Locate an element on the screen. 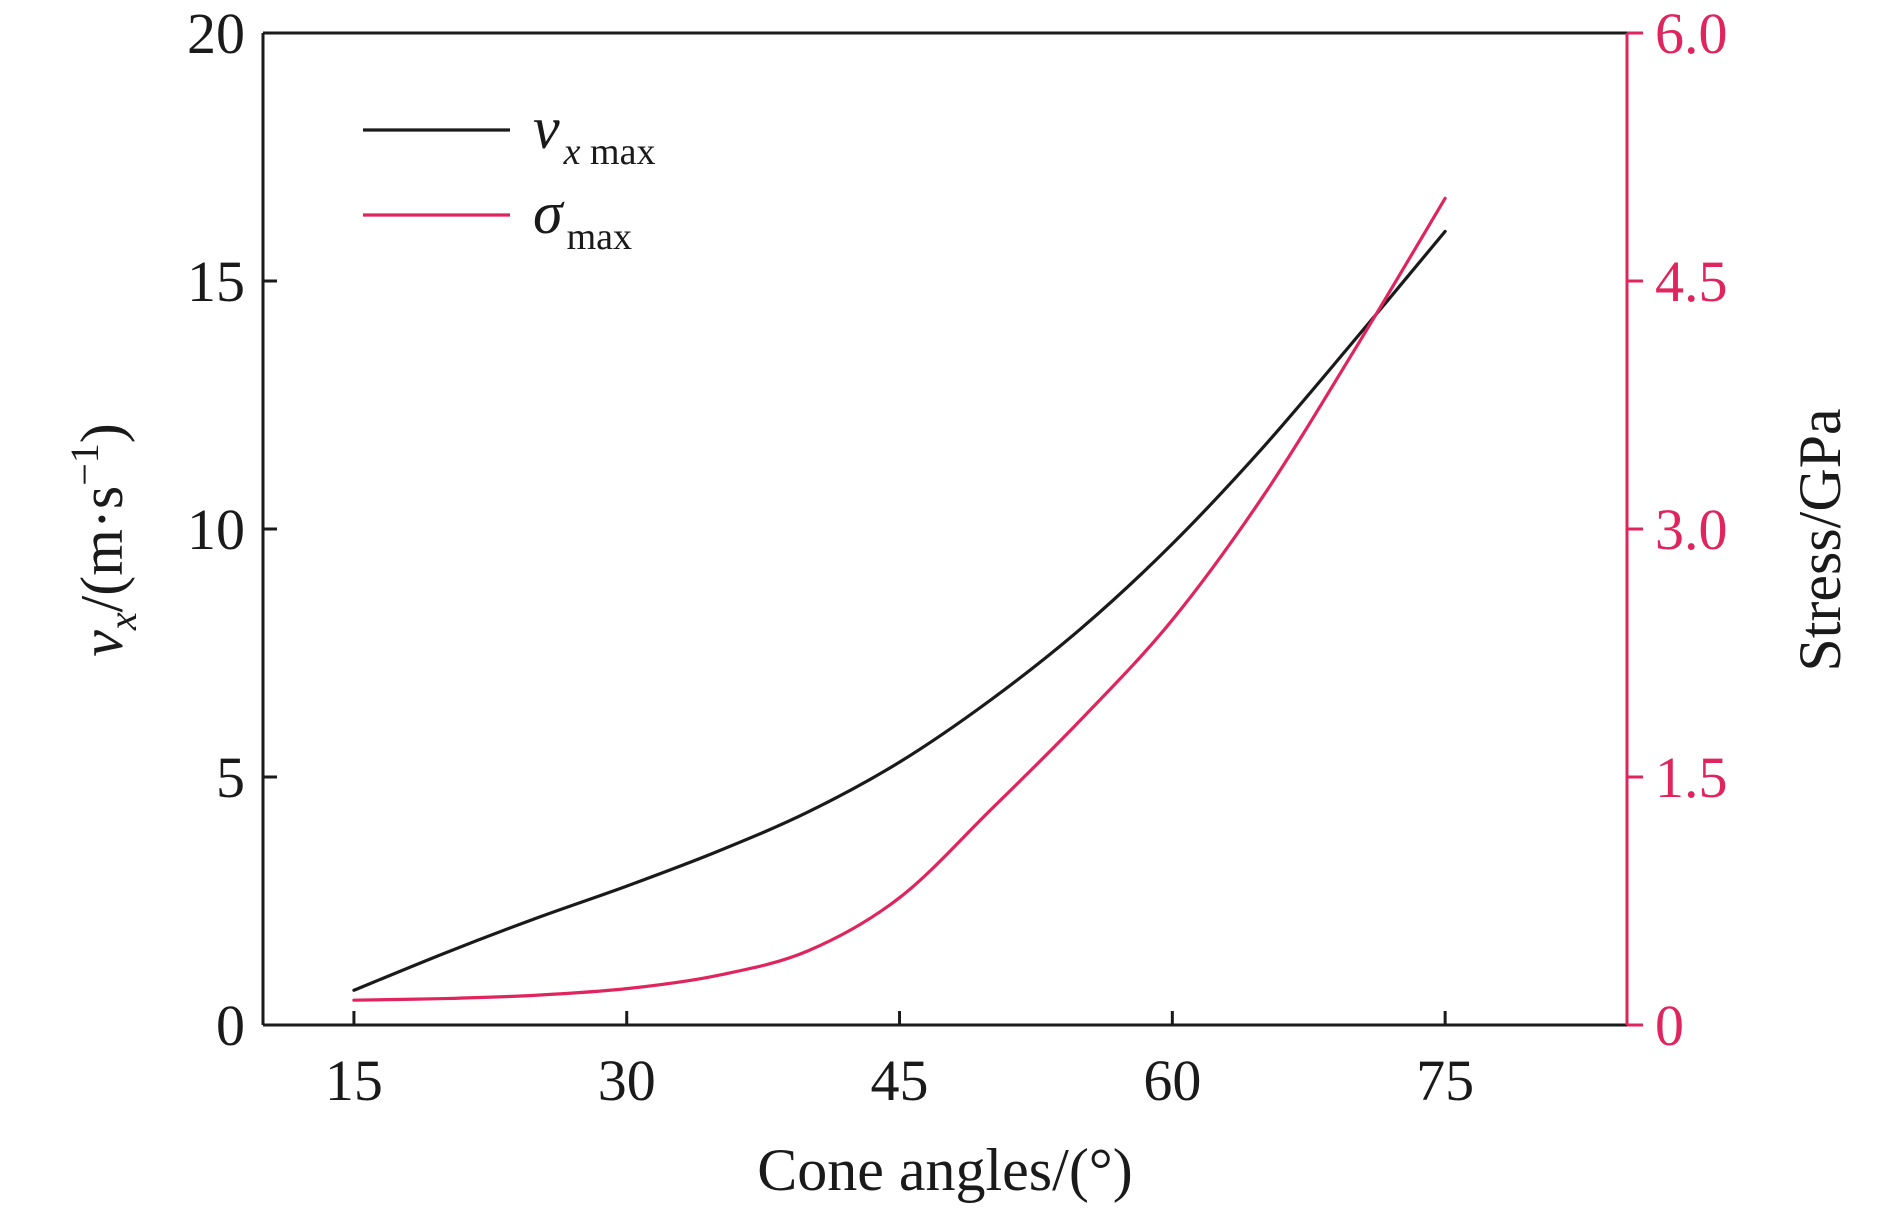  y-tick-label: 5 is located at coordinates (230, 777).